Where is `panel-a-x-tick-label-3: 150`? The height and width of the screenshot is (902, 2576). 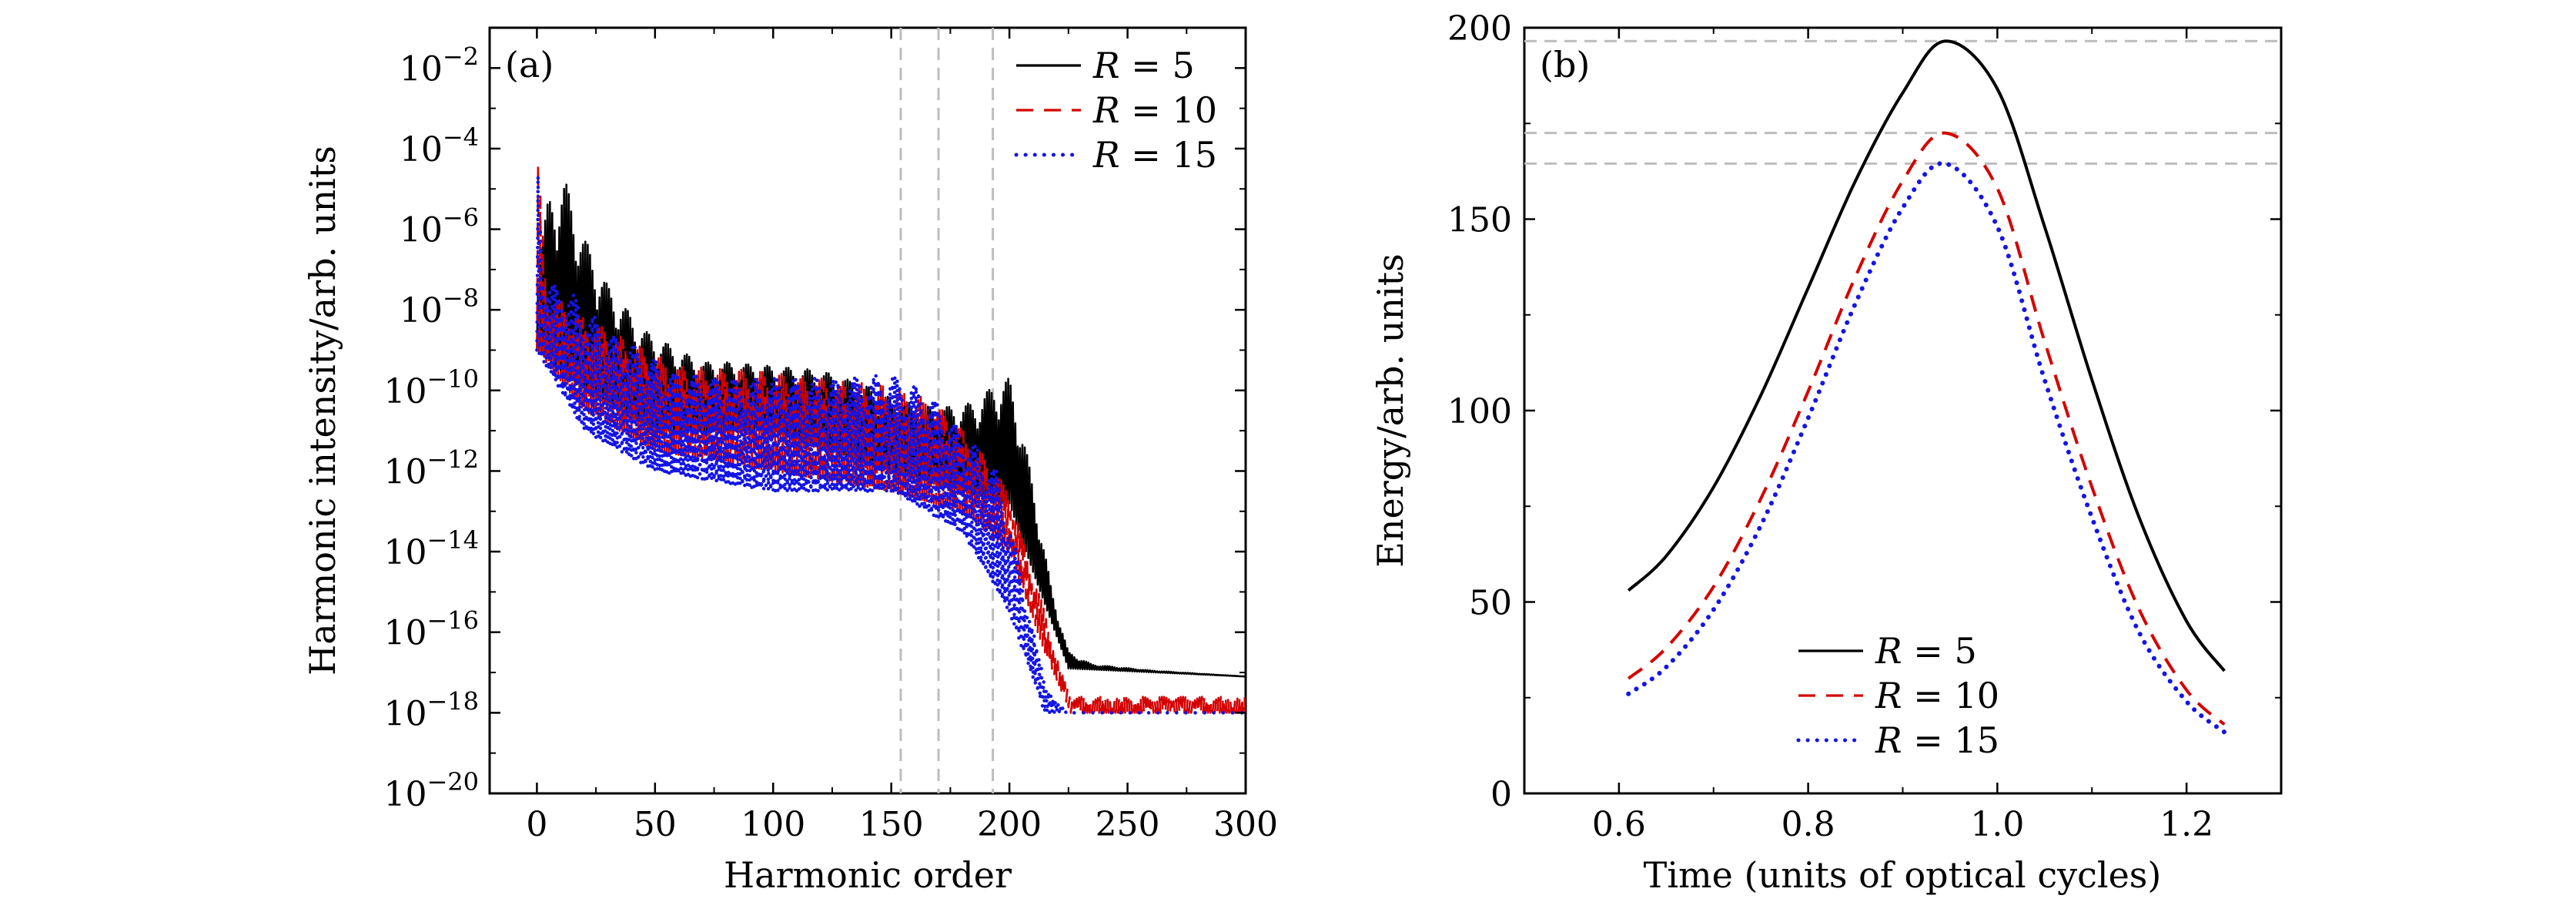
panel-a-x-tick-label-3: 150 is located at coordinates (892, 825).